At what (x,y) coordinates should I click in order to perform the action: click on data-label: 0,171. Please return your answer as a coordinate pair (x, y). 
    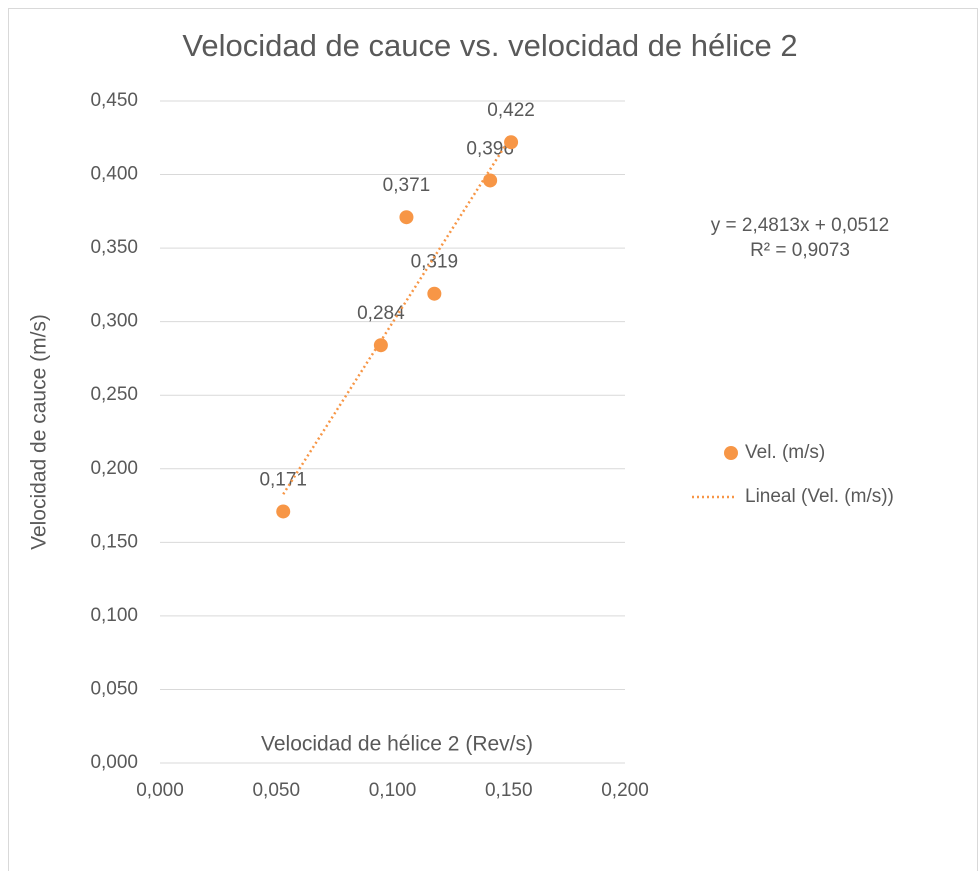
    Looking at the image, I should click on (283, 479).